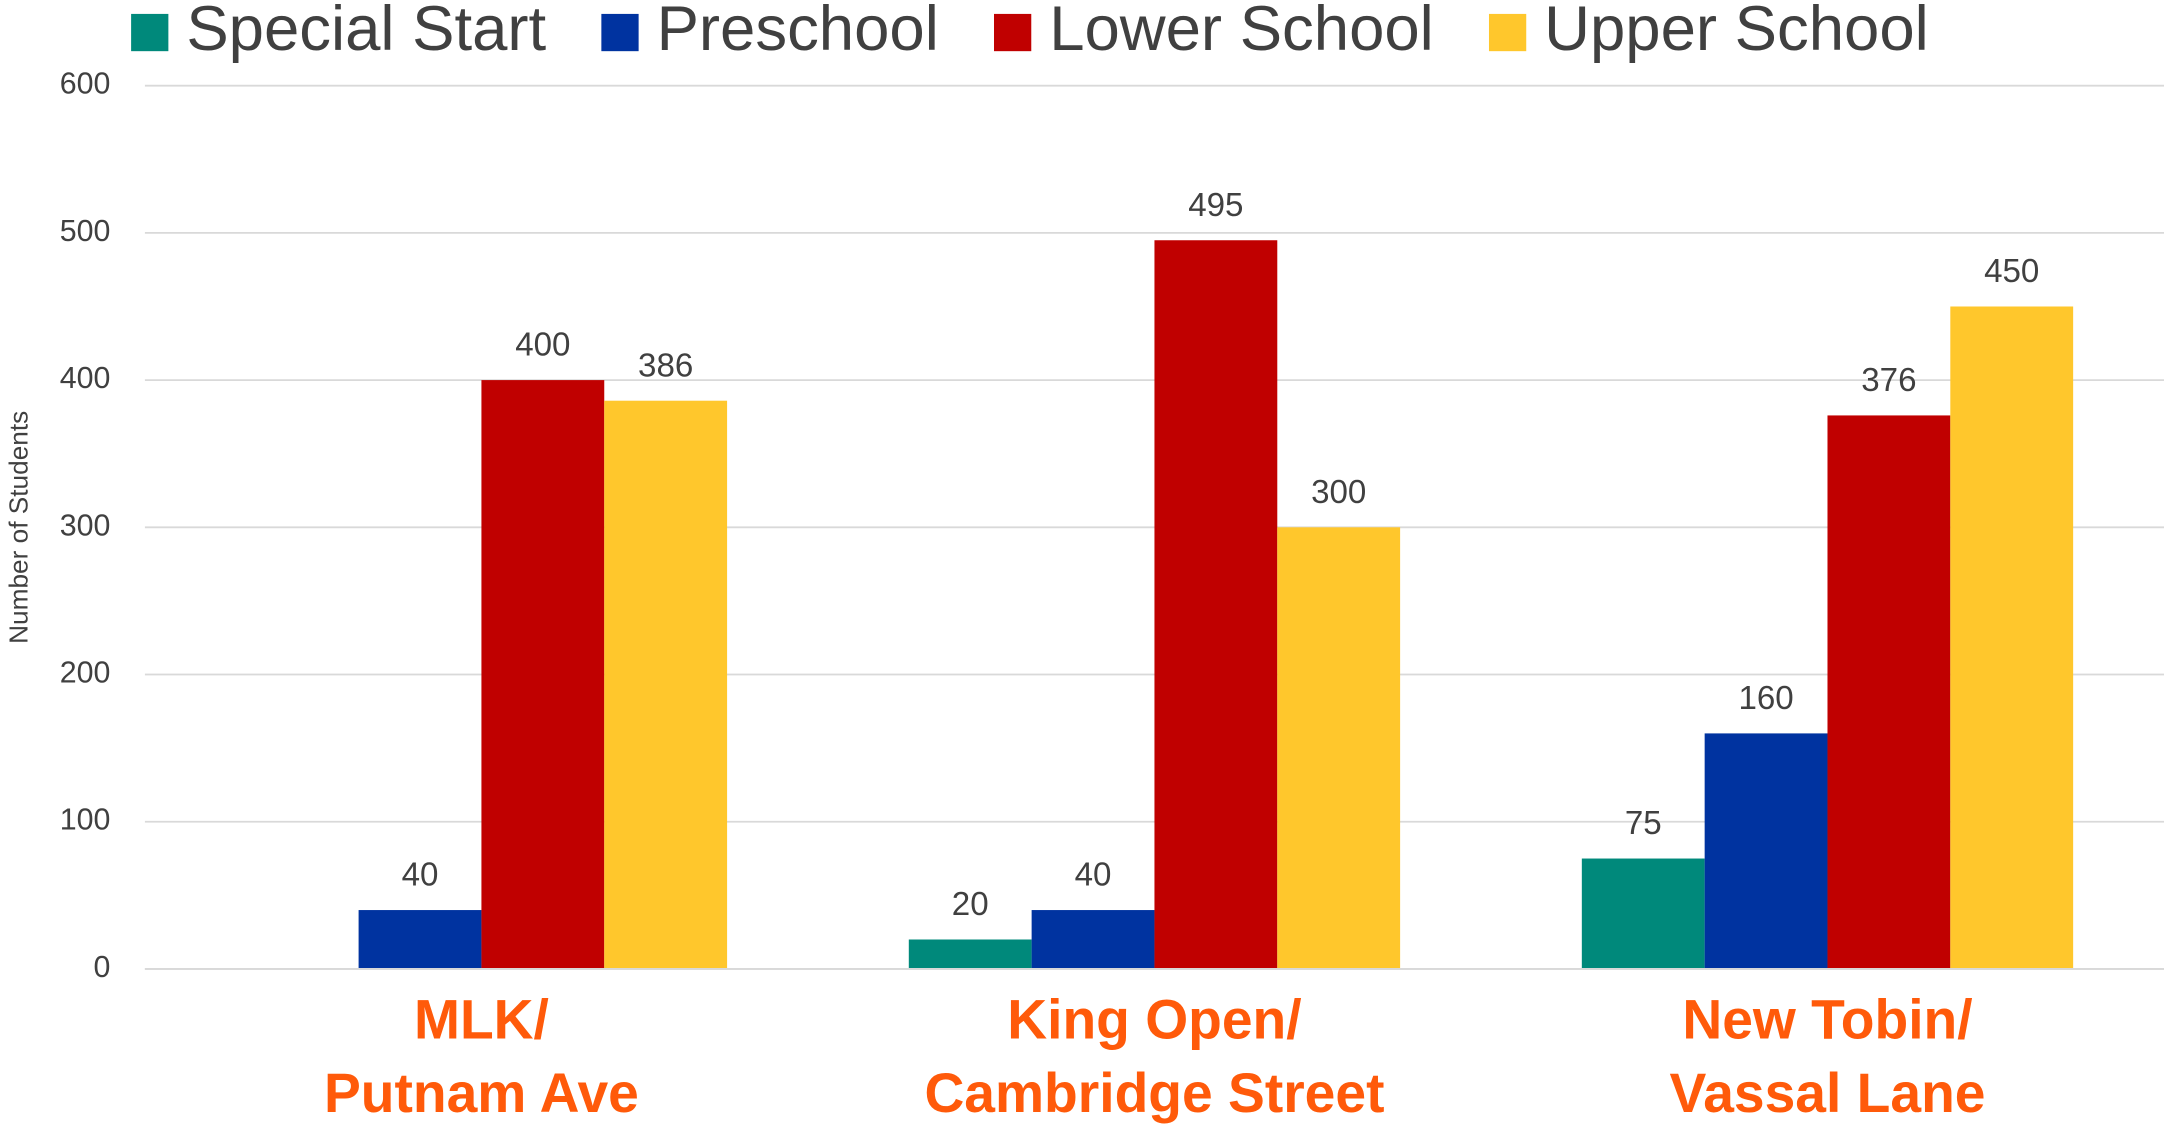  Describe the element at coordinates (1154, 1093) in the screenshot. I see `x-tick-label: Cambridge Street` at that location.